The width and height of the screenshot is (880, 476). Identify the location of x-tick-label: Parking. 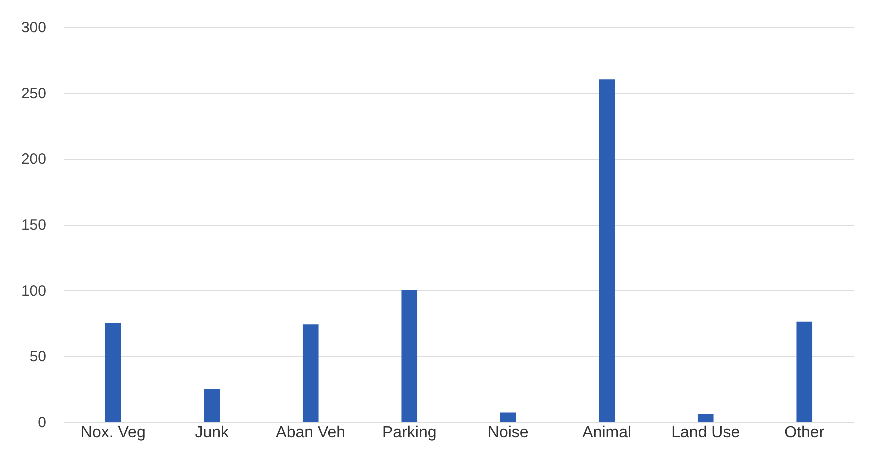
(409, 433).